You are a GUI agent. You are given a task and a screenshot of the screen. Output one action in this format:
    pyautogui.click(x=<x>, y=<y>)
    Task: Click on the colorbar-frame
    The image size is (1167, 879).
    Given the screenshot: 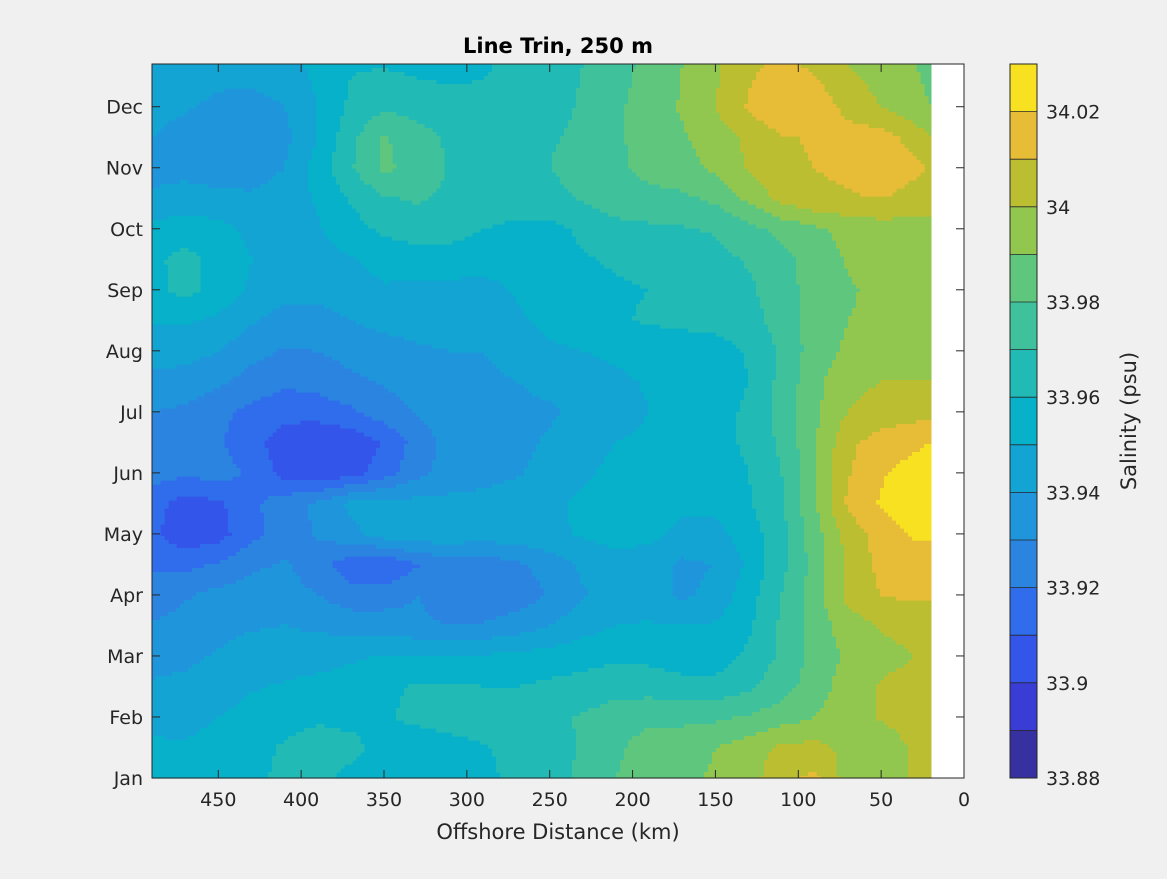 What is the action you would take?
    pyautogui.click(x=1023, y=421)
    